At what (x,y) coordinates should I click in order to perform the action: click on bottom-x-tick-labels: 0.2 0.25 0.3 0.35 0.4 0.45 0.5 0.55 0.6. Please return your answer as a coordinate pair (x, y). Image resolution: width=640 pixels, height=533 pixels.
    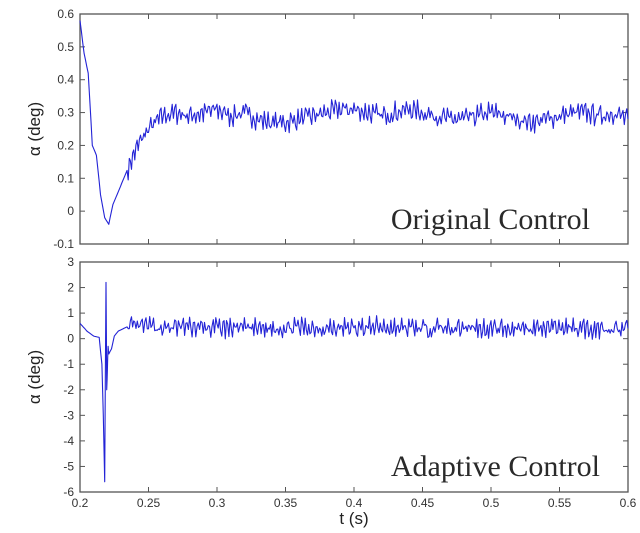
    Looking at the image, I should click on (354, 503).